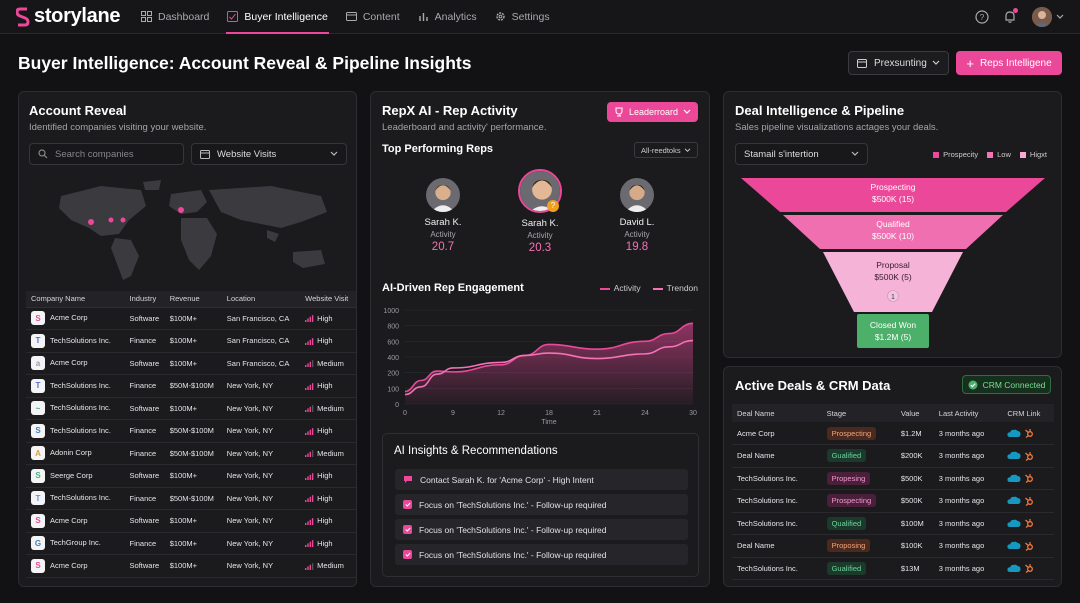 The width and height of the screenshot is (1080, 603). Describe the element at coordinates (443, 215) in the screenshot. I see `rep-card-1: Sarah K. Activity 20.7` at that location.